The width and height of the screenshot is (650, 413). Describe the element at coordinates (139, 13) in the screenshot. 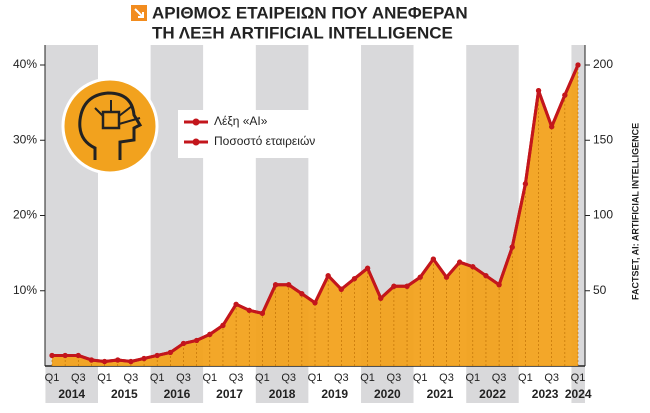

I see `title-arrow` at that location.